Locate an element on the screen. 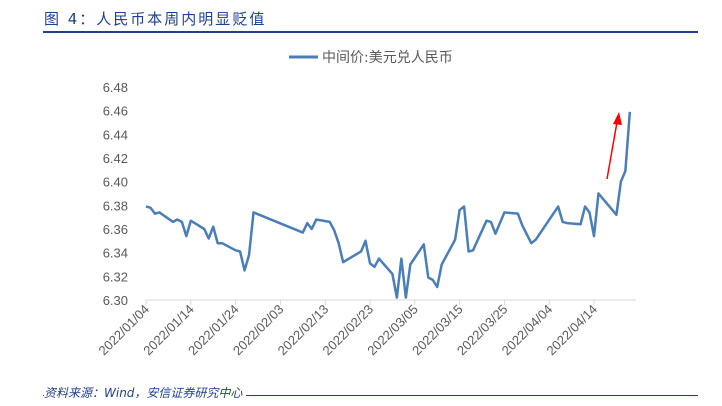 Image resolution: width=722 pixels, height=406 pixels. y-tick-label: 6.32 is located at coordinates (115, 276).